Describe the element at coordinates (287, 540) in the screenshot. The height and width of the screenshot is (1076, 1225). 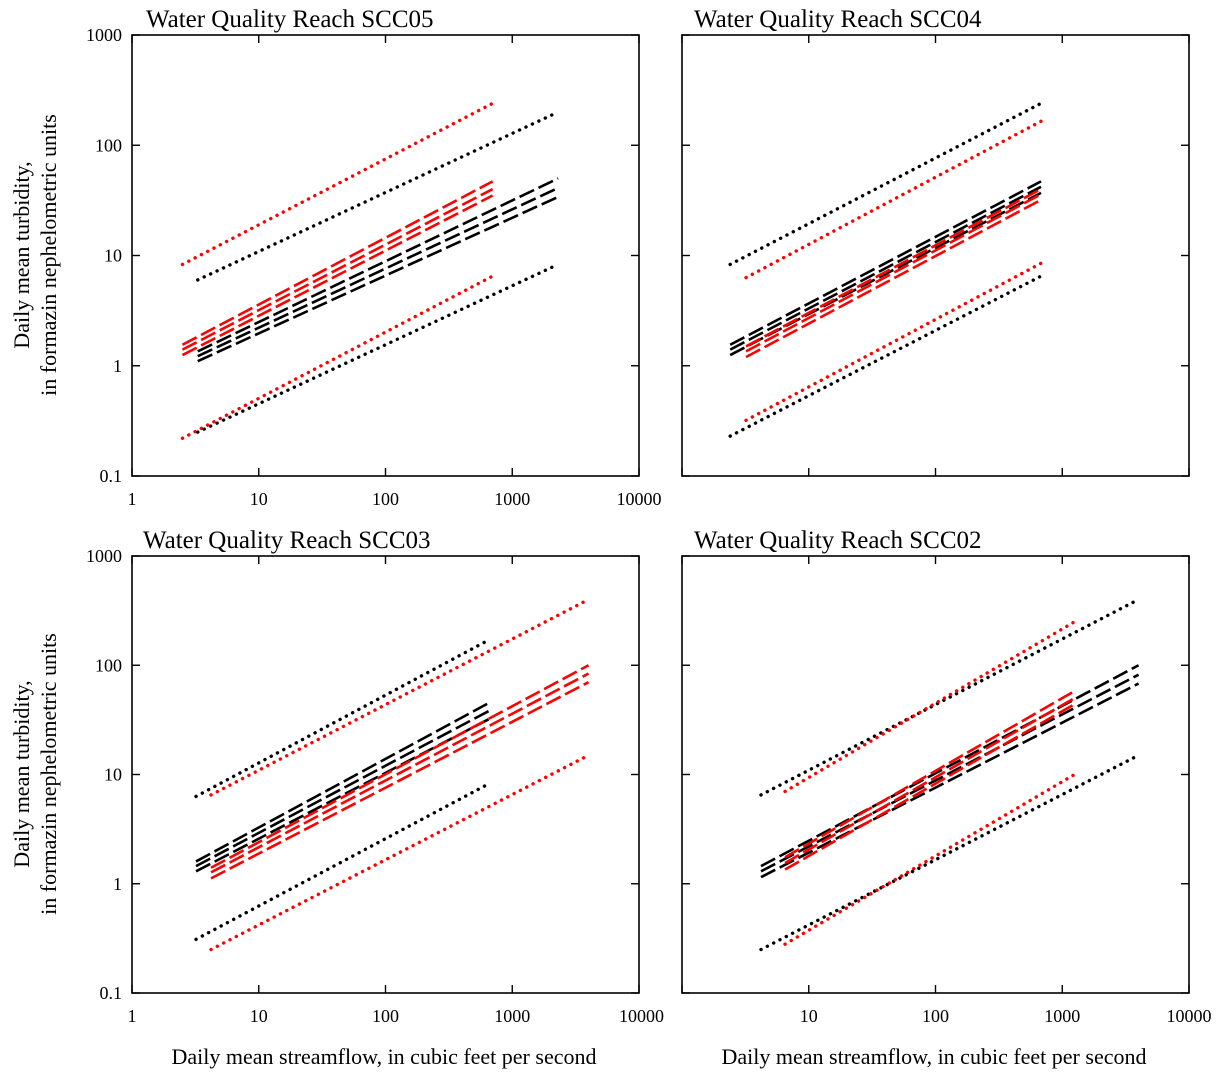
I see `panel-title: Water Quality Reach SCC03` at that location.